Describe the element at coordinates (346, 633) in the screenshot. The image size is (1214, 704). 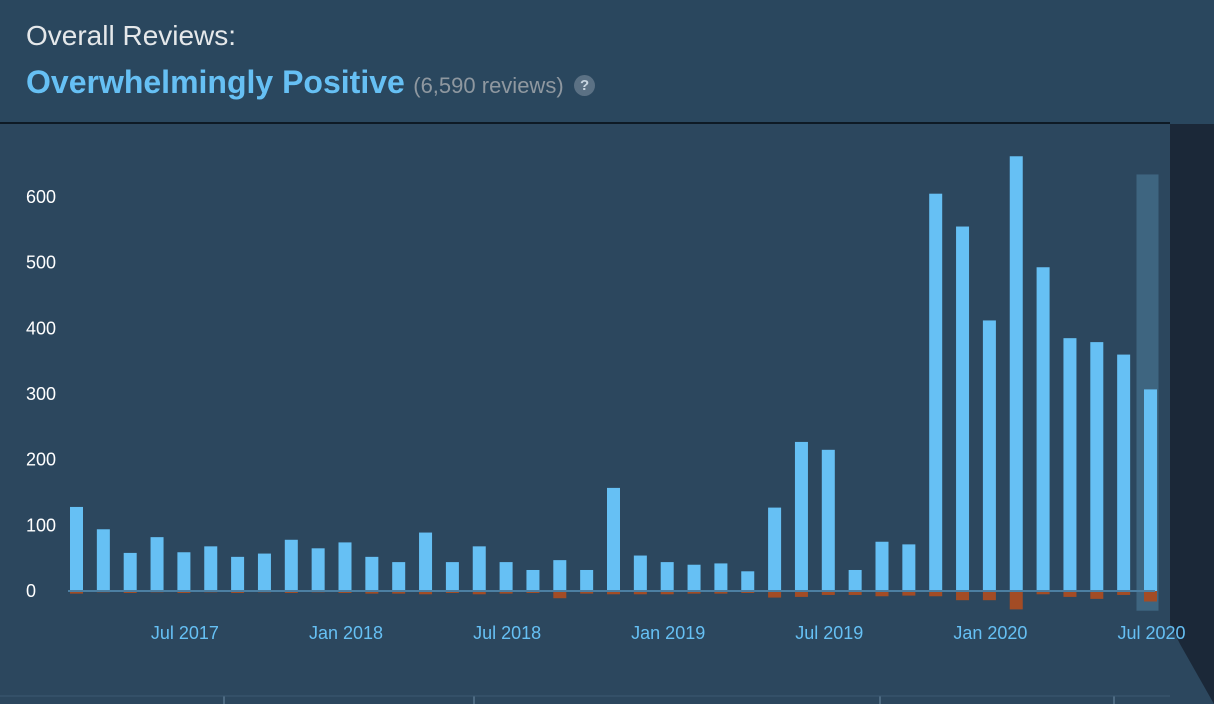
I see `x-tick-label: Jan 2018` at that location.